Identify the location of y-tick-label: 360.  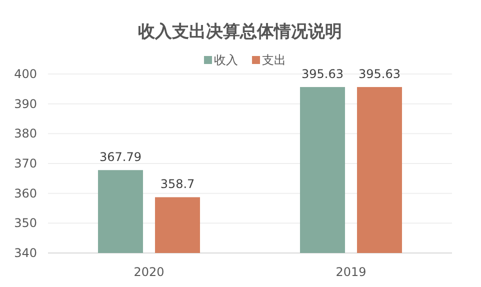
(25, 193).